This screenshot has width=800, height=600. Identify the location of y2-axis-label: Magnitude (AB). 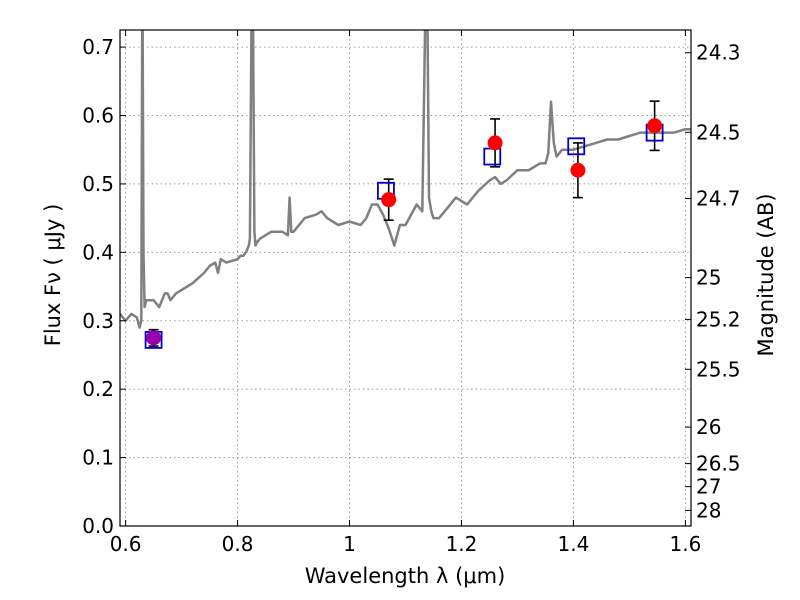
(766, 274).